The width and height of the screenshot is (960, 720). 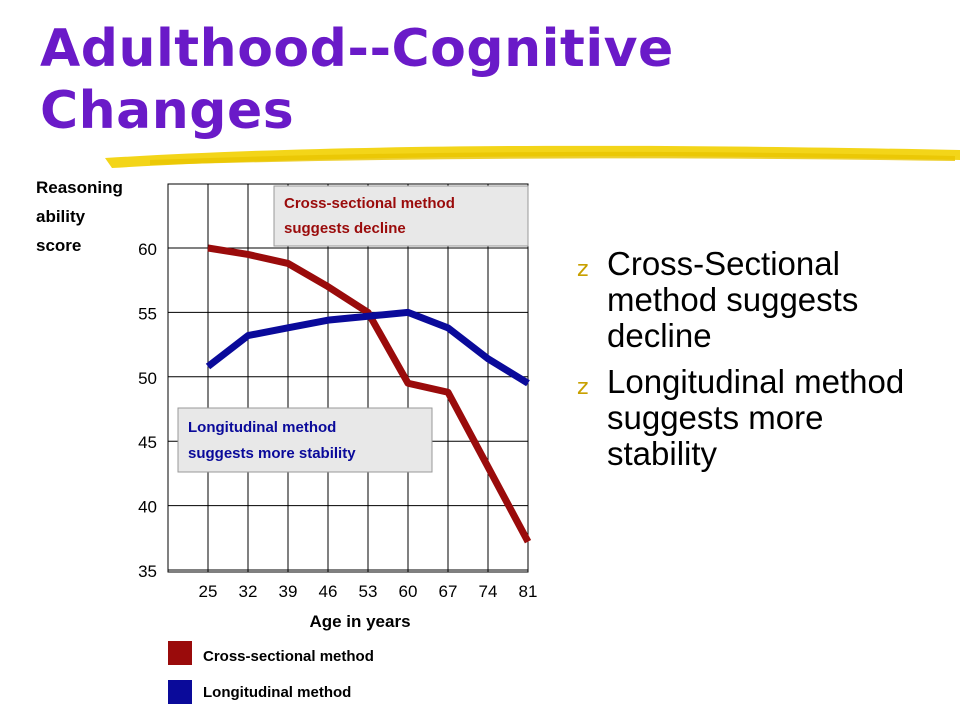 I want to click on x-tick-label: 53, so click(x=368, y=591).